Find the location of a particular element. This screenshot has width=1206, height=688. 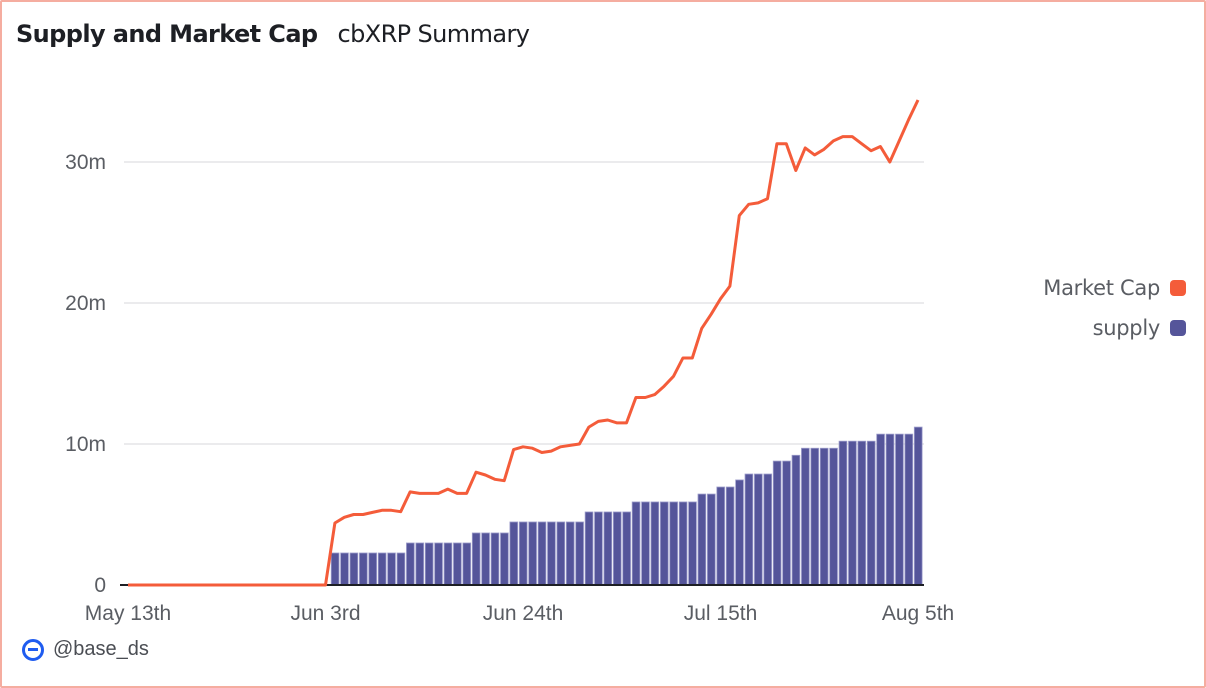

chart-subtitle: cbXRP Summary is located at coordinates (433, 34).